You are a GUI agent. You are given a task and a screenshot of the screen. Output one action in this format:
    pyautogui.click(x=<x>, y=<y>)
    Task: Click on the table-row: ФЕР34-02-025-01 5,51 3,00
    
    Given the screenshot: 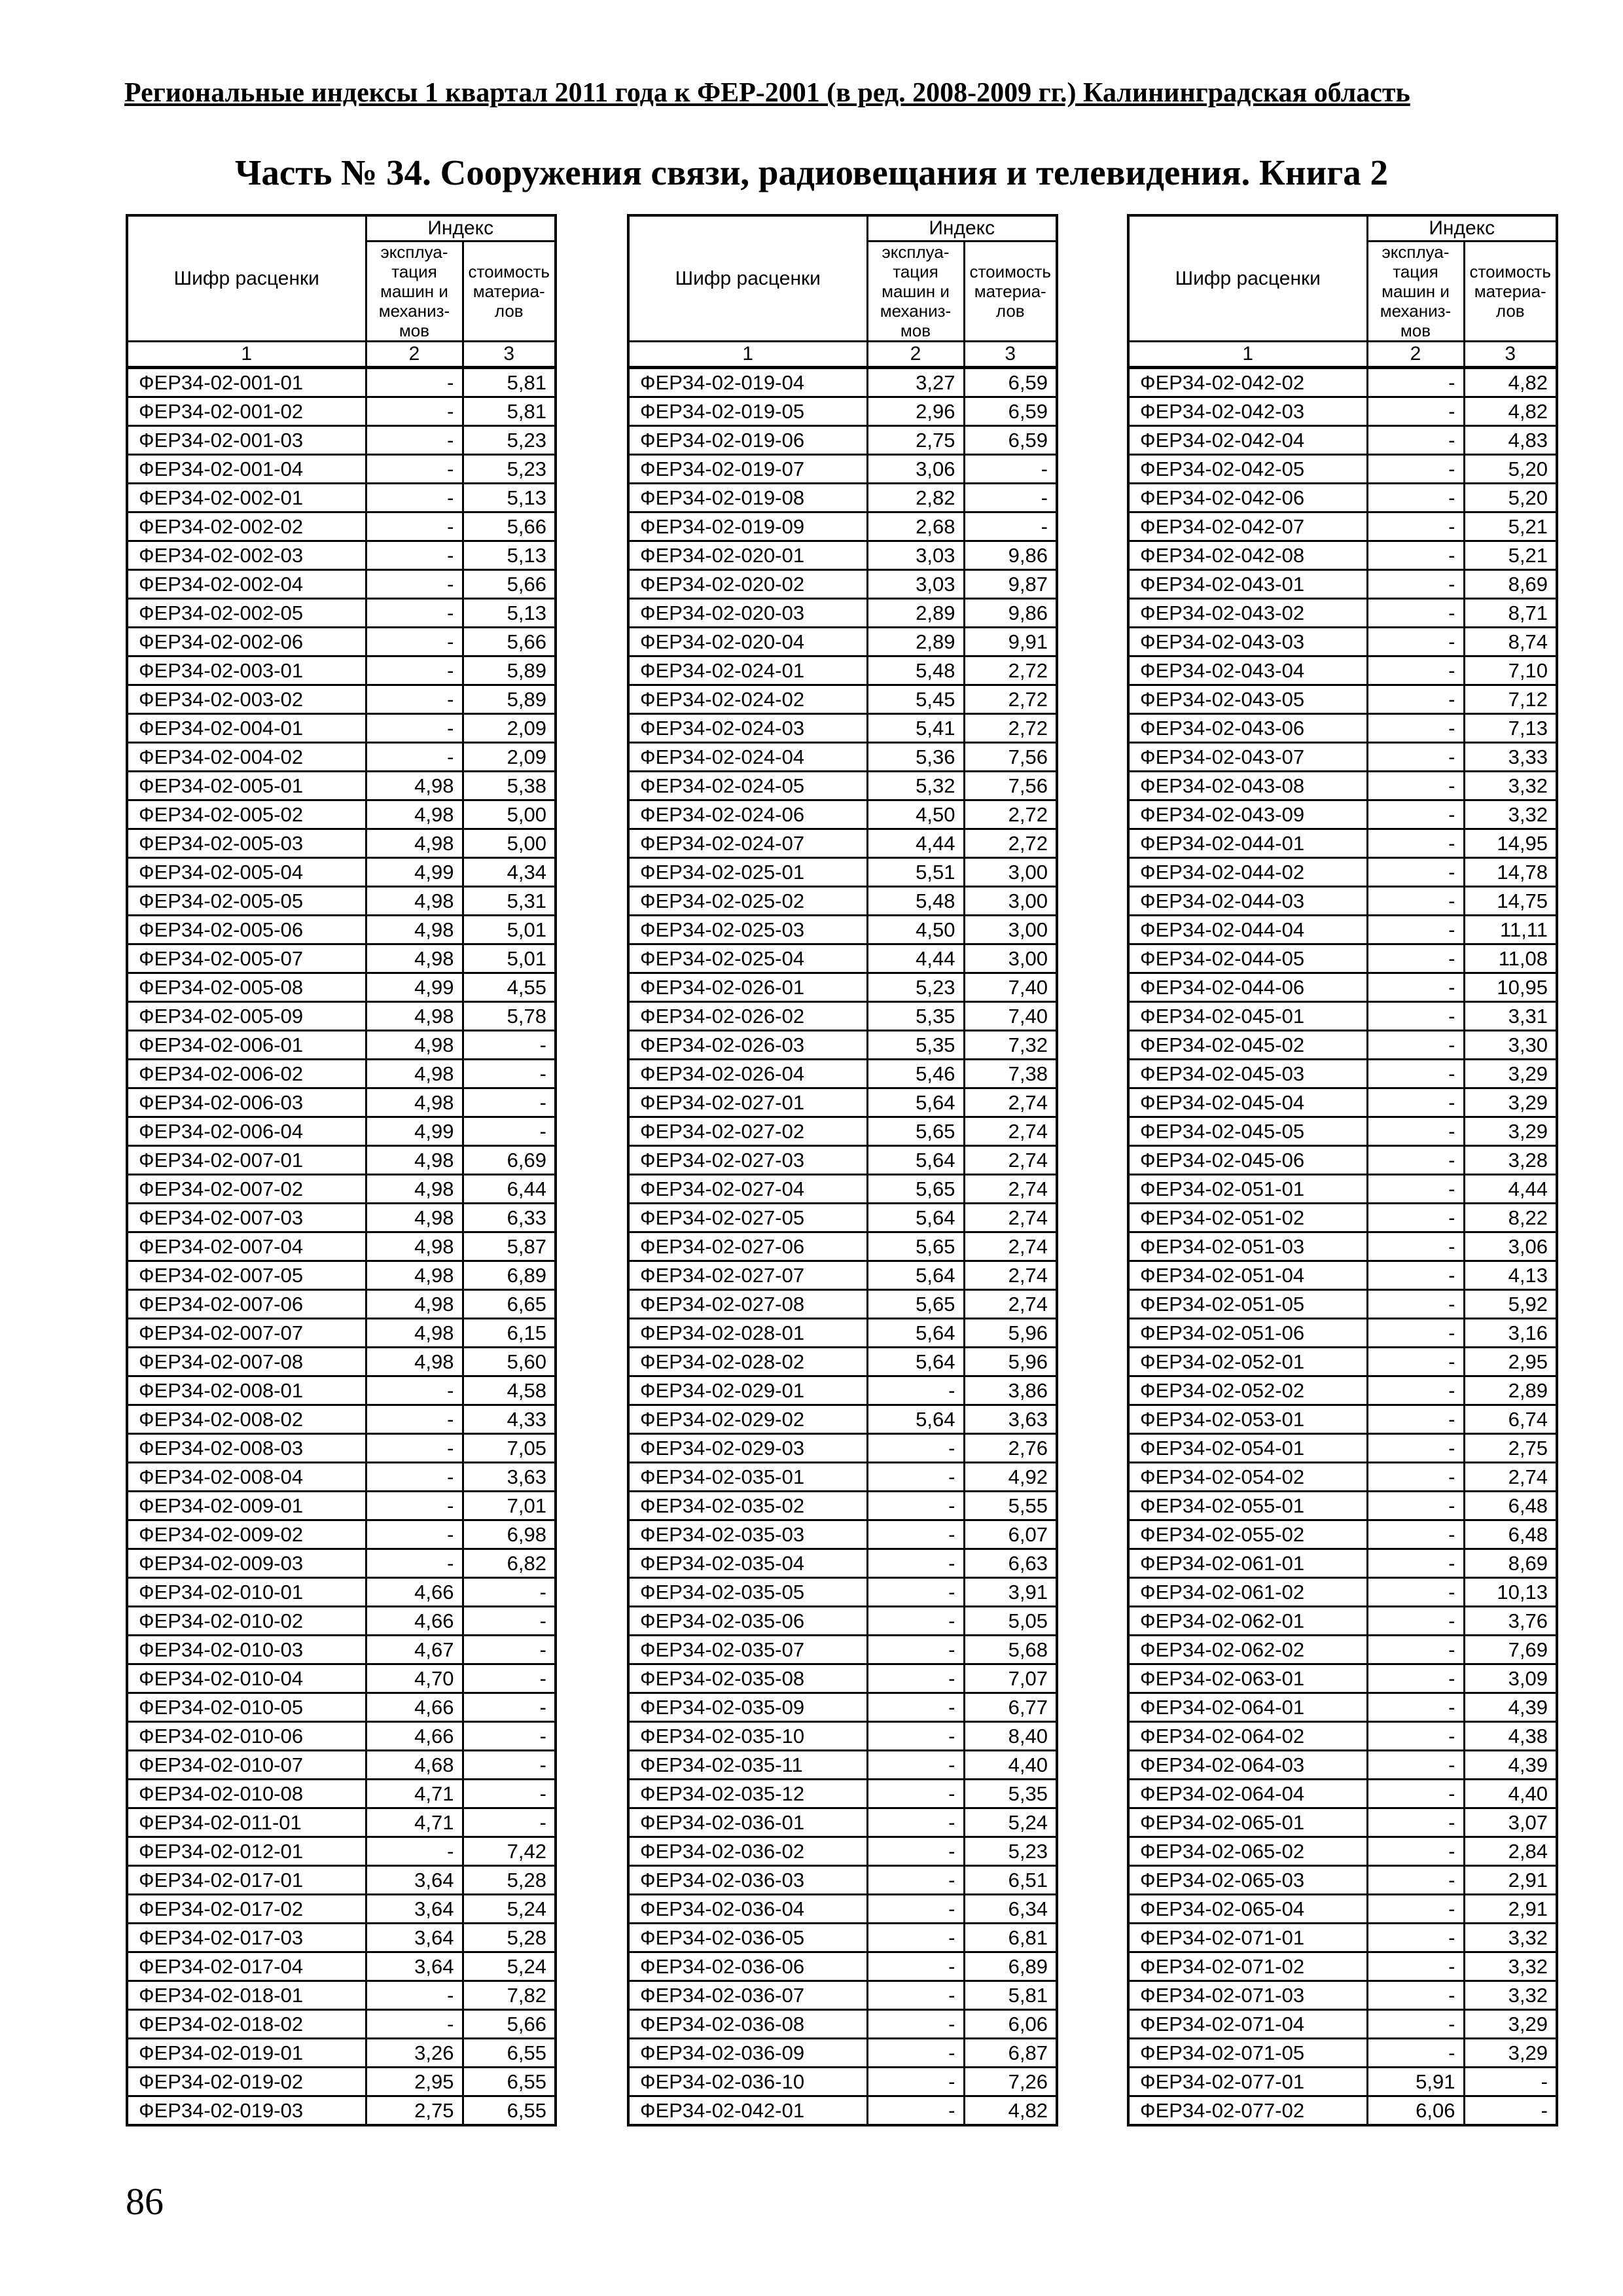 What is the action you would take?
    pyautogui.click(x=842, y=872)
    